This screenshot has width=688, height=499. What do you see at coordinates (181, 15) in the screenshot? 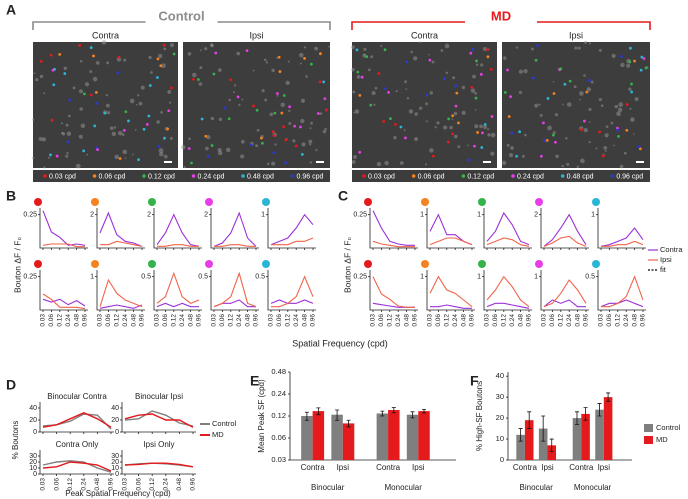
I see `group-title: Control` at bounding box center [181, 15].